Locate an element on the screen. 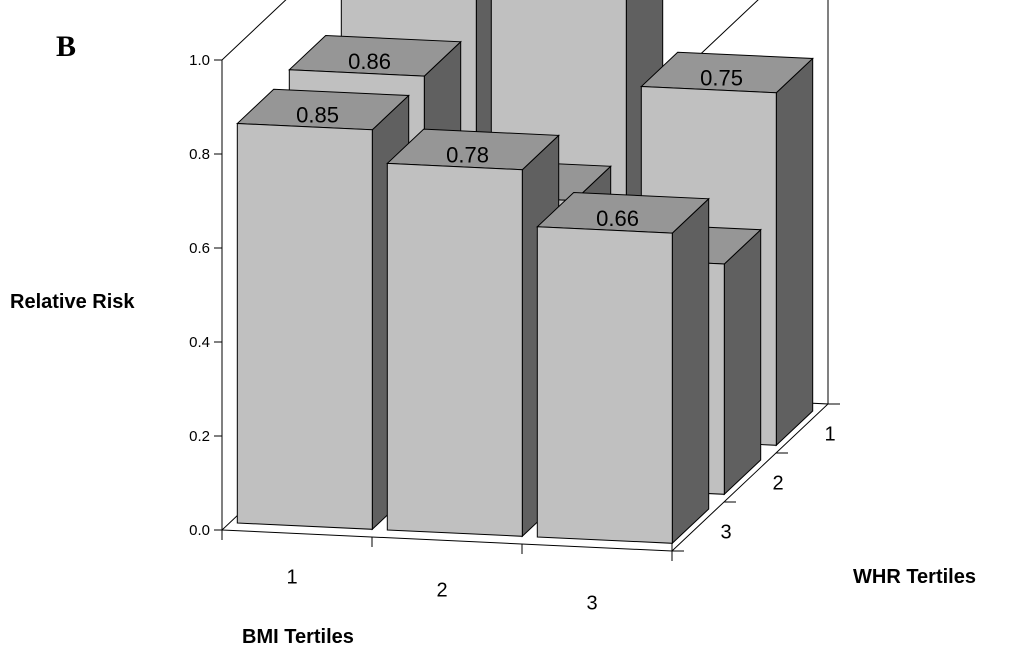 This screenshot has width=1024, height=653. bar-data-label: 0.66 is located at coordinates (617, 218).